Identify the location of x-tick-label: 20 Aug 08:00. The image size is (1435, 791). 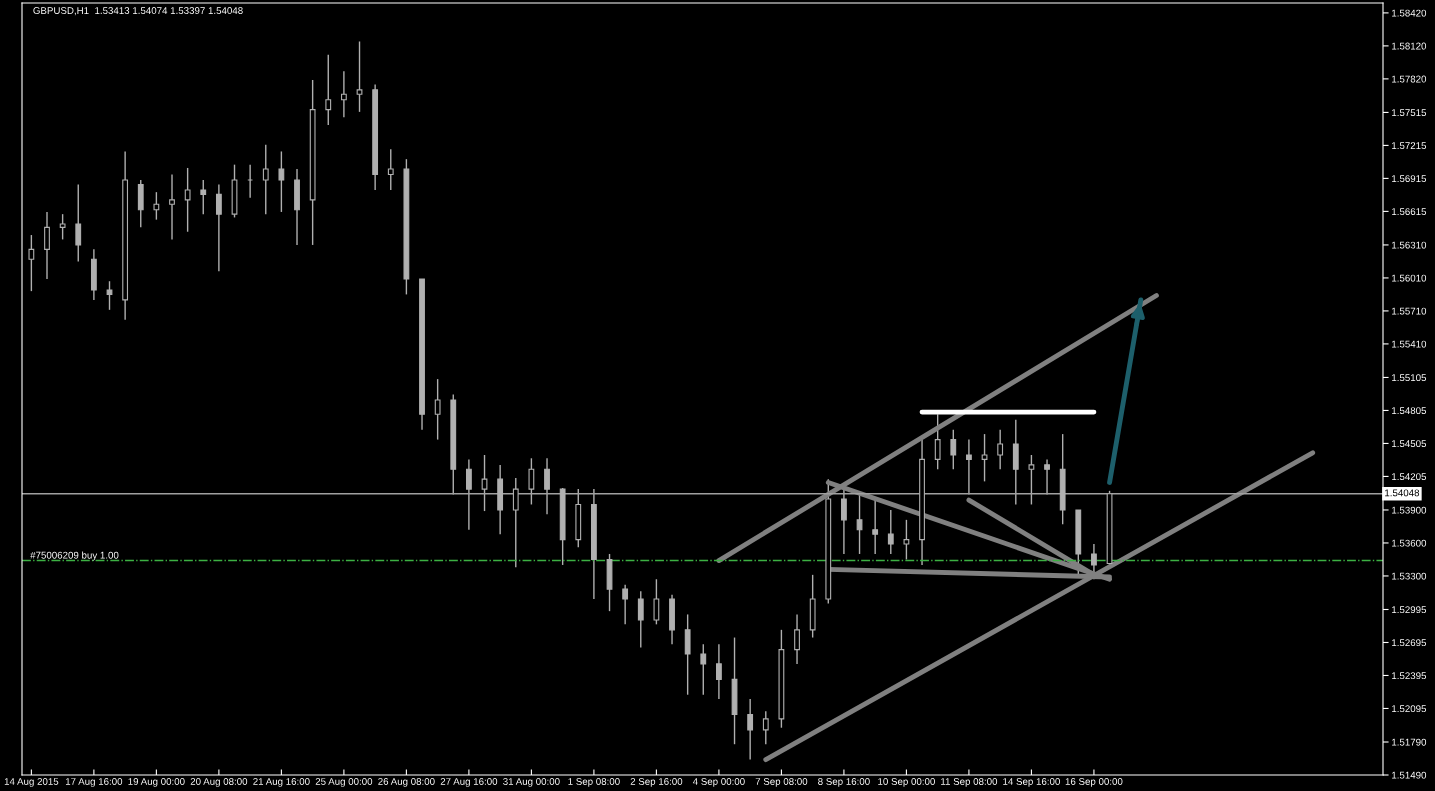
(219, 782).